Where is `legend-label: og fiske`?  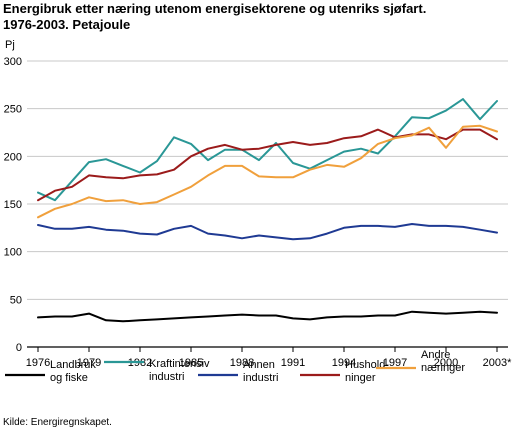
legend-label: og fiske is located at coordinates (69, 378).